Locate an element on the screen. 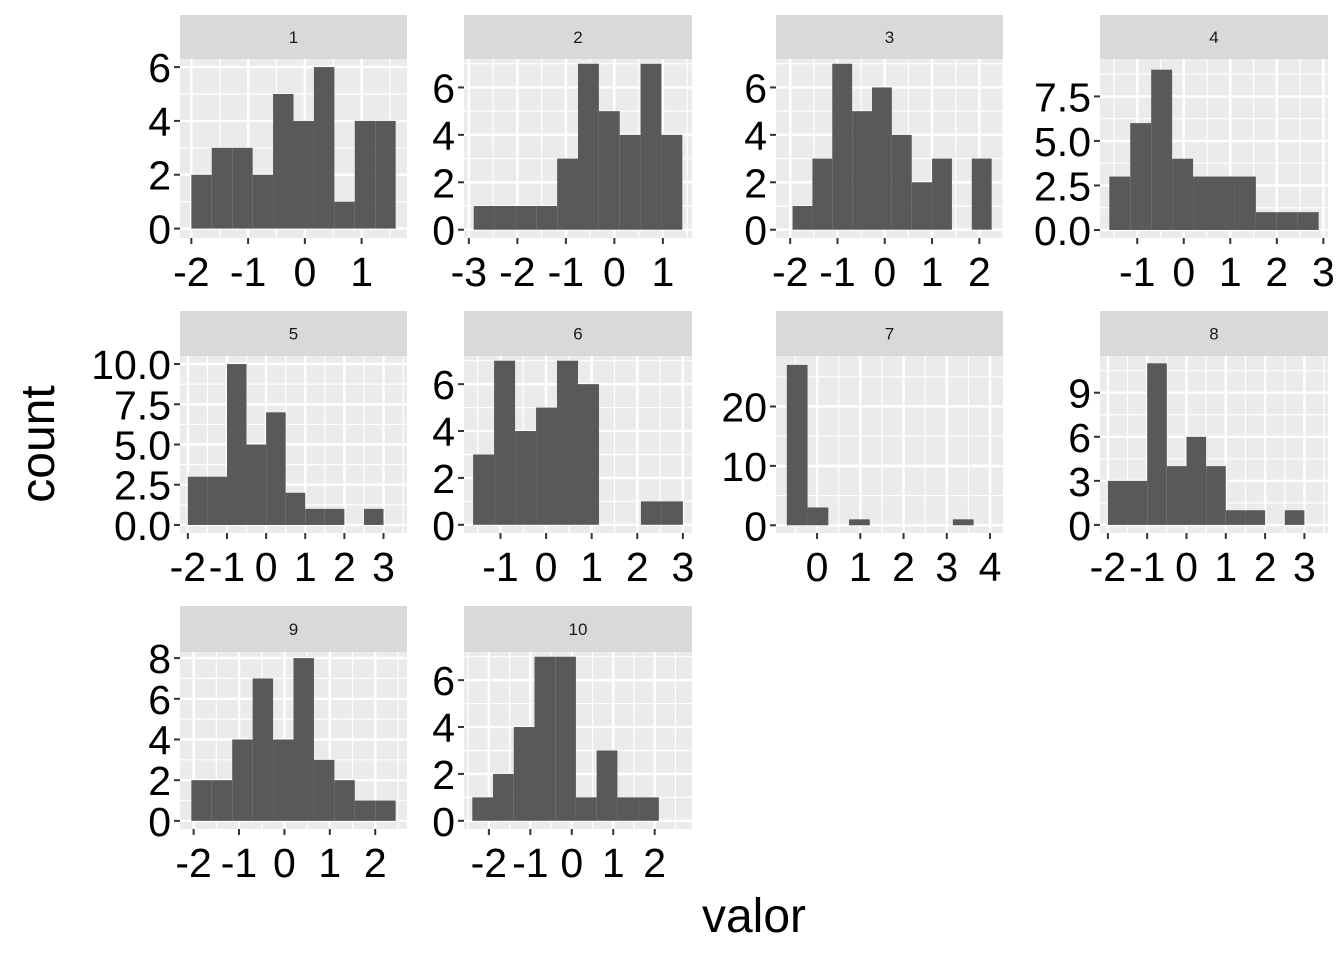 This screenshot has height=960, width=1344. x-axis-title: valor is located at coordinates (754, 916).